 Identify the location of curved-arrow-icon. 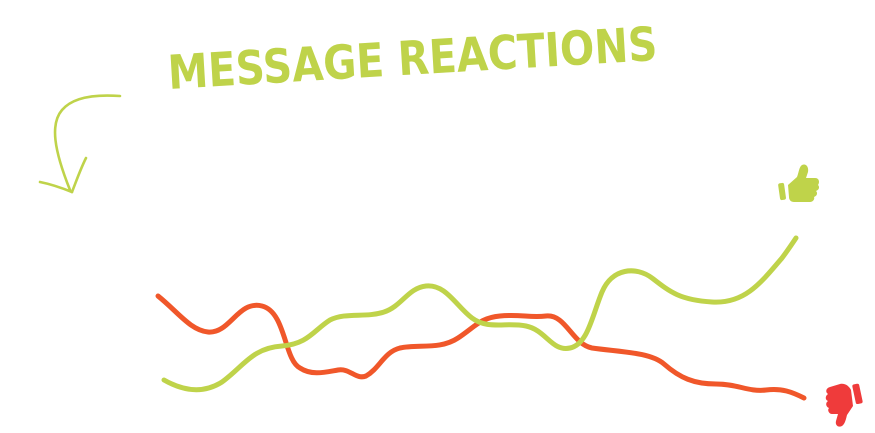
(80, 144).